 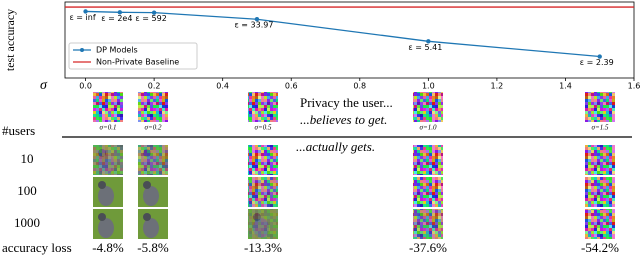 What do you see at coordinates (27, 158) in the screenshot?
I see `users-value: 10` at bounding box center [27, 158].